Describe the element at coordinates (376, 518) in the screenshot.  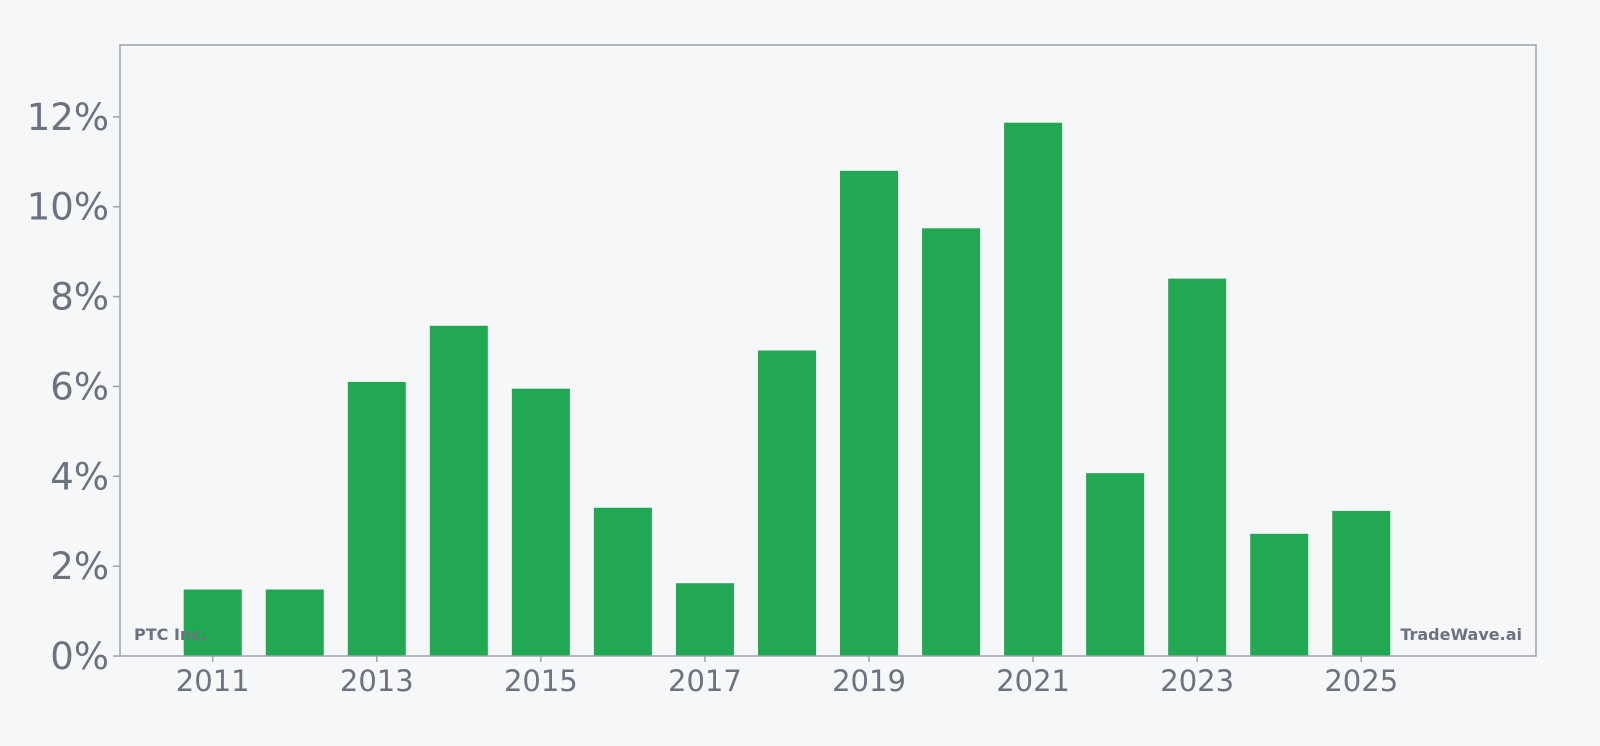
I see `bar-2013` at that location.